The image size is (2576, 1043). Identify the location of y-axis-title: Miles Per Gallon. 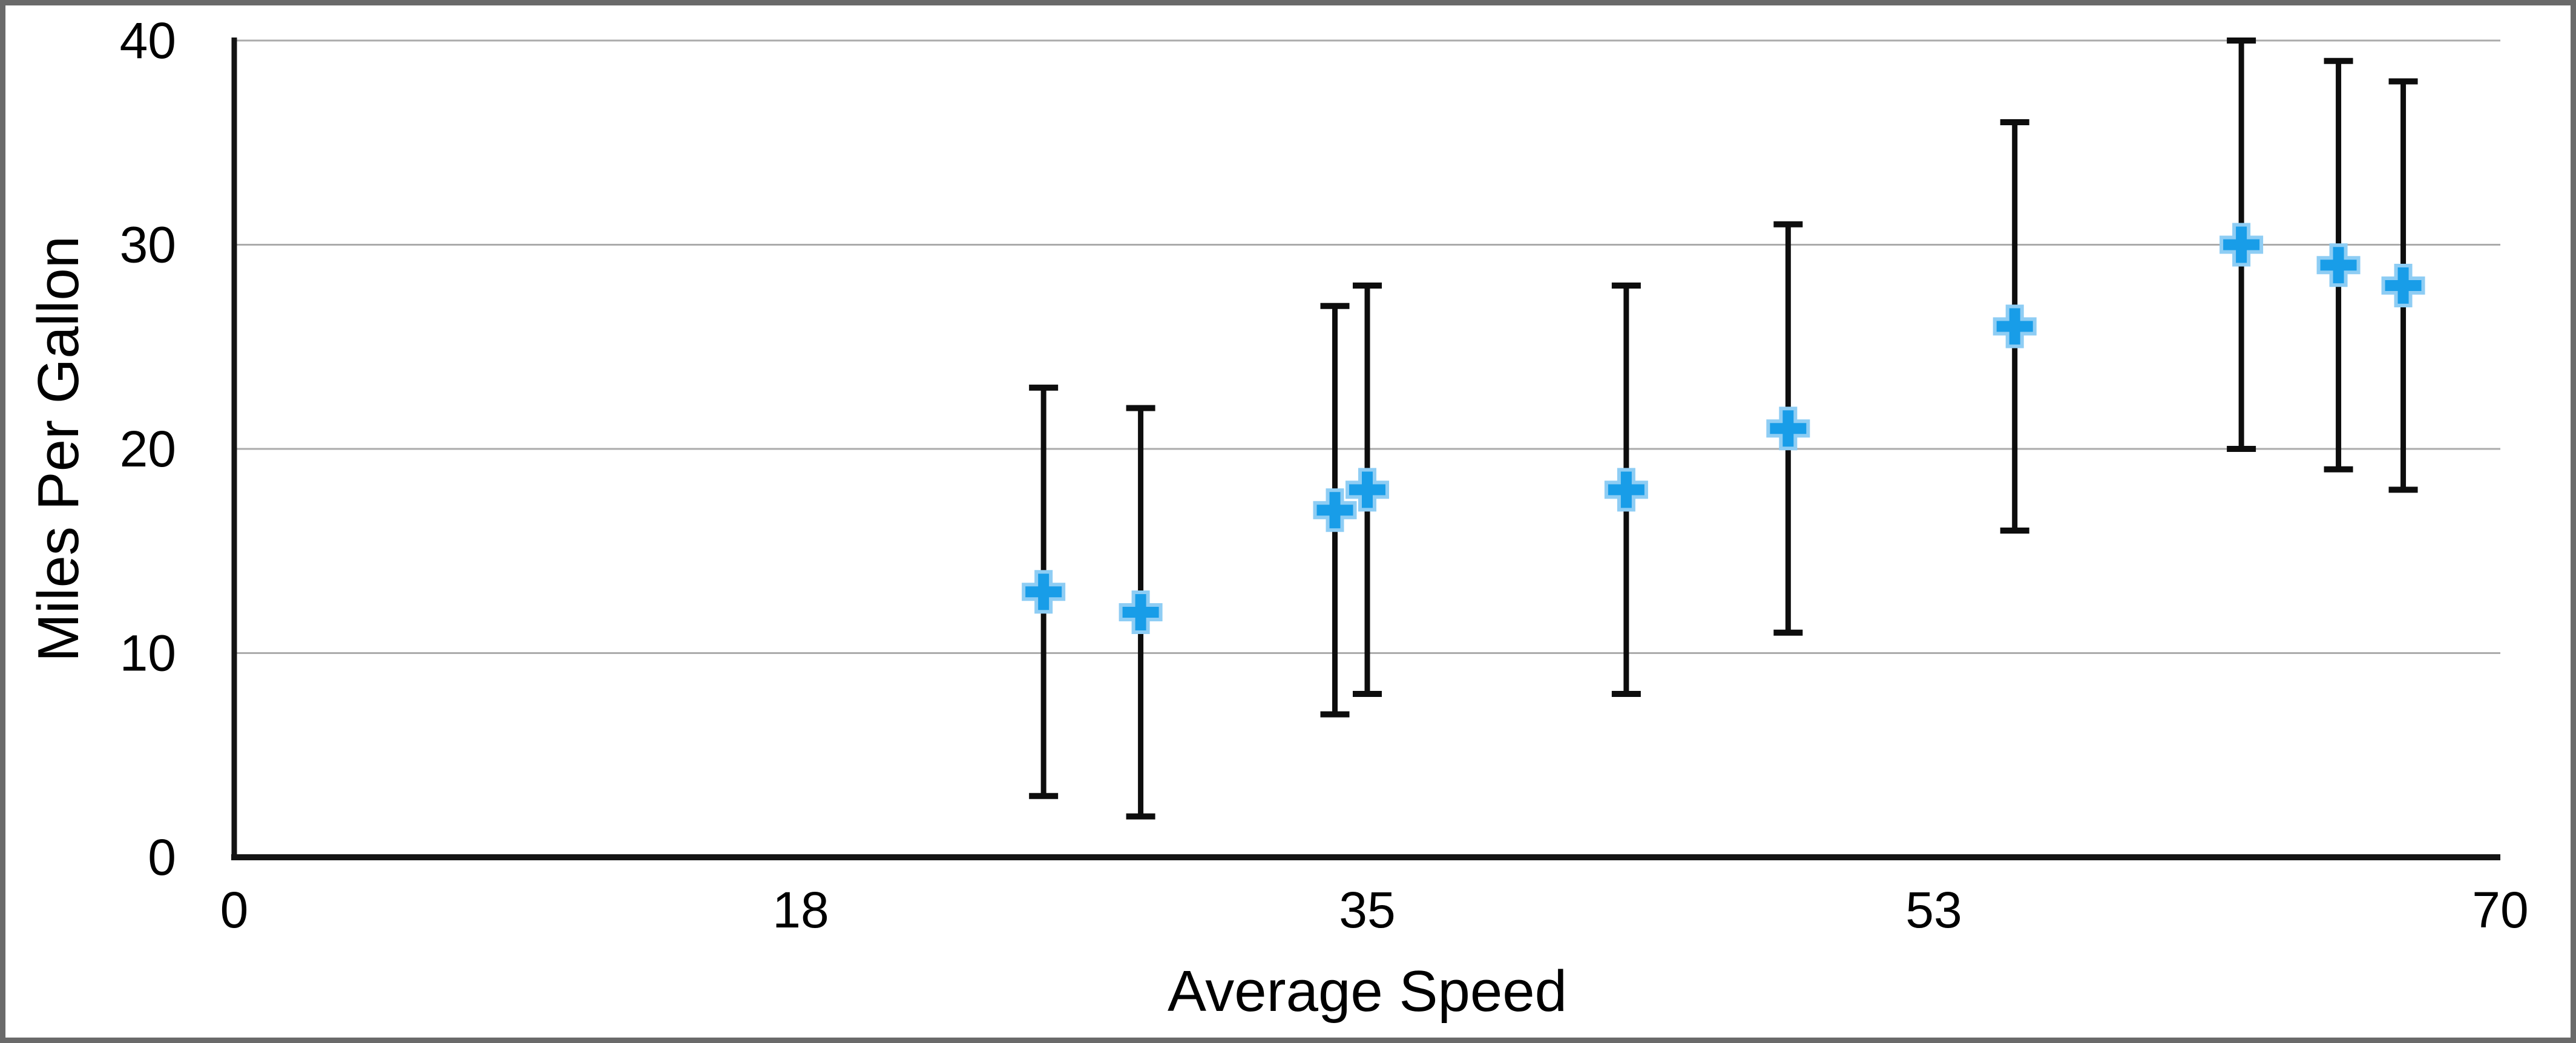
(58, 449).